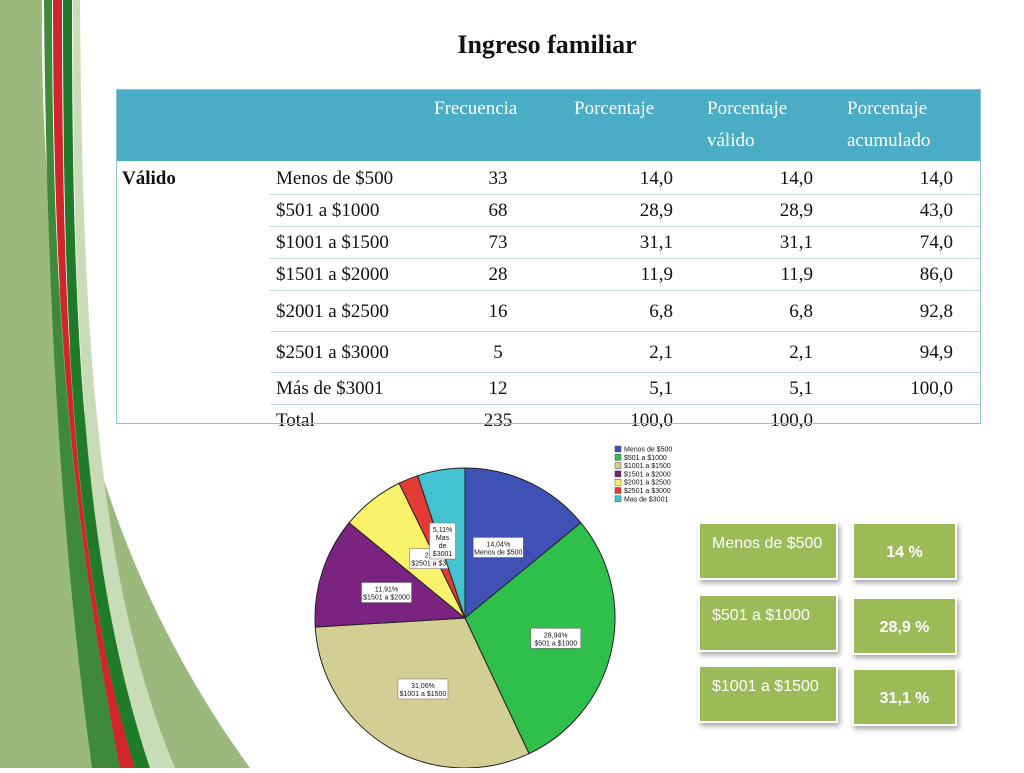 The width and height of the screenshot is (1024, 773). Describe the element at coordinates (498, 352) in the screenshot. I see `cell-frecuencia: 5` at that location.